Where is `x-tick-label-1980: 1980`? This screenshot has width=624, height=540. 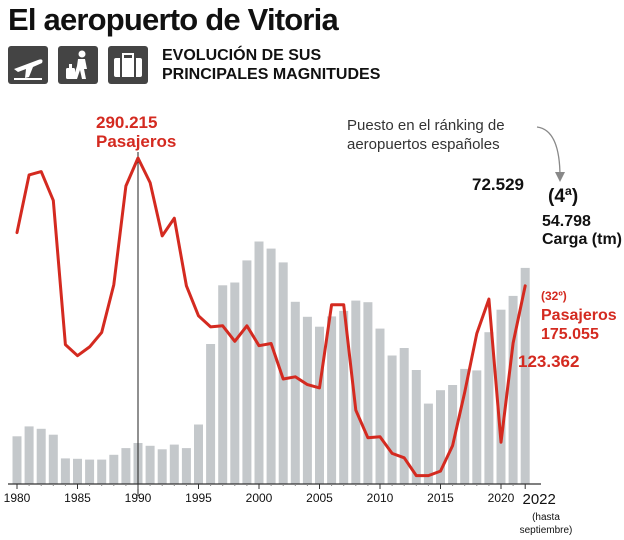 x-tick-label-1980: 1980 is located at coordinates (17, 498).